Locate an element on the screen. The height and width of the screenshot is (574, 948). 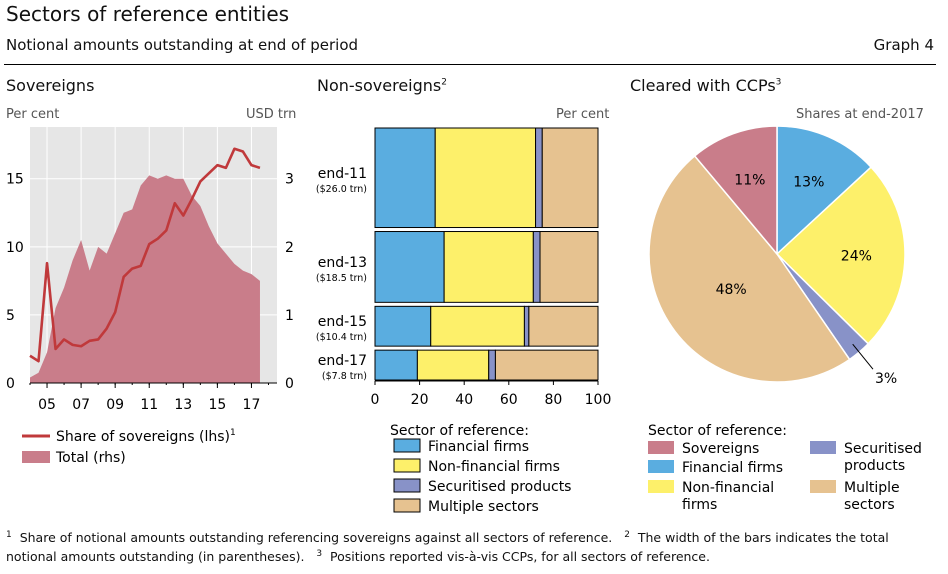
left-tick-10: 10 is located at coordinates (15, 248).